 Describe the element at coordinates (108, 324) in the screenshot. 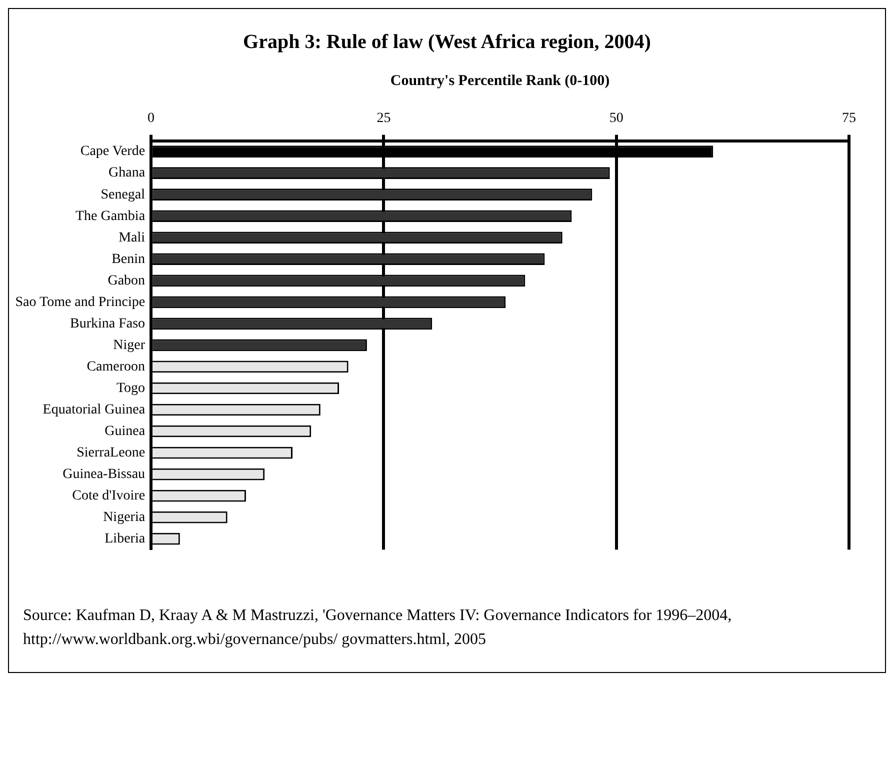

I see `y-tick-label: Burkina Faso` at that location.